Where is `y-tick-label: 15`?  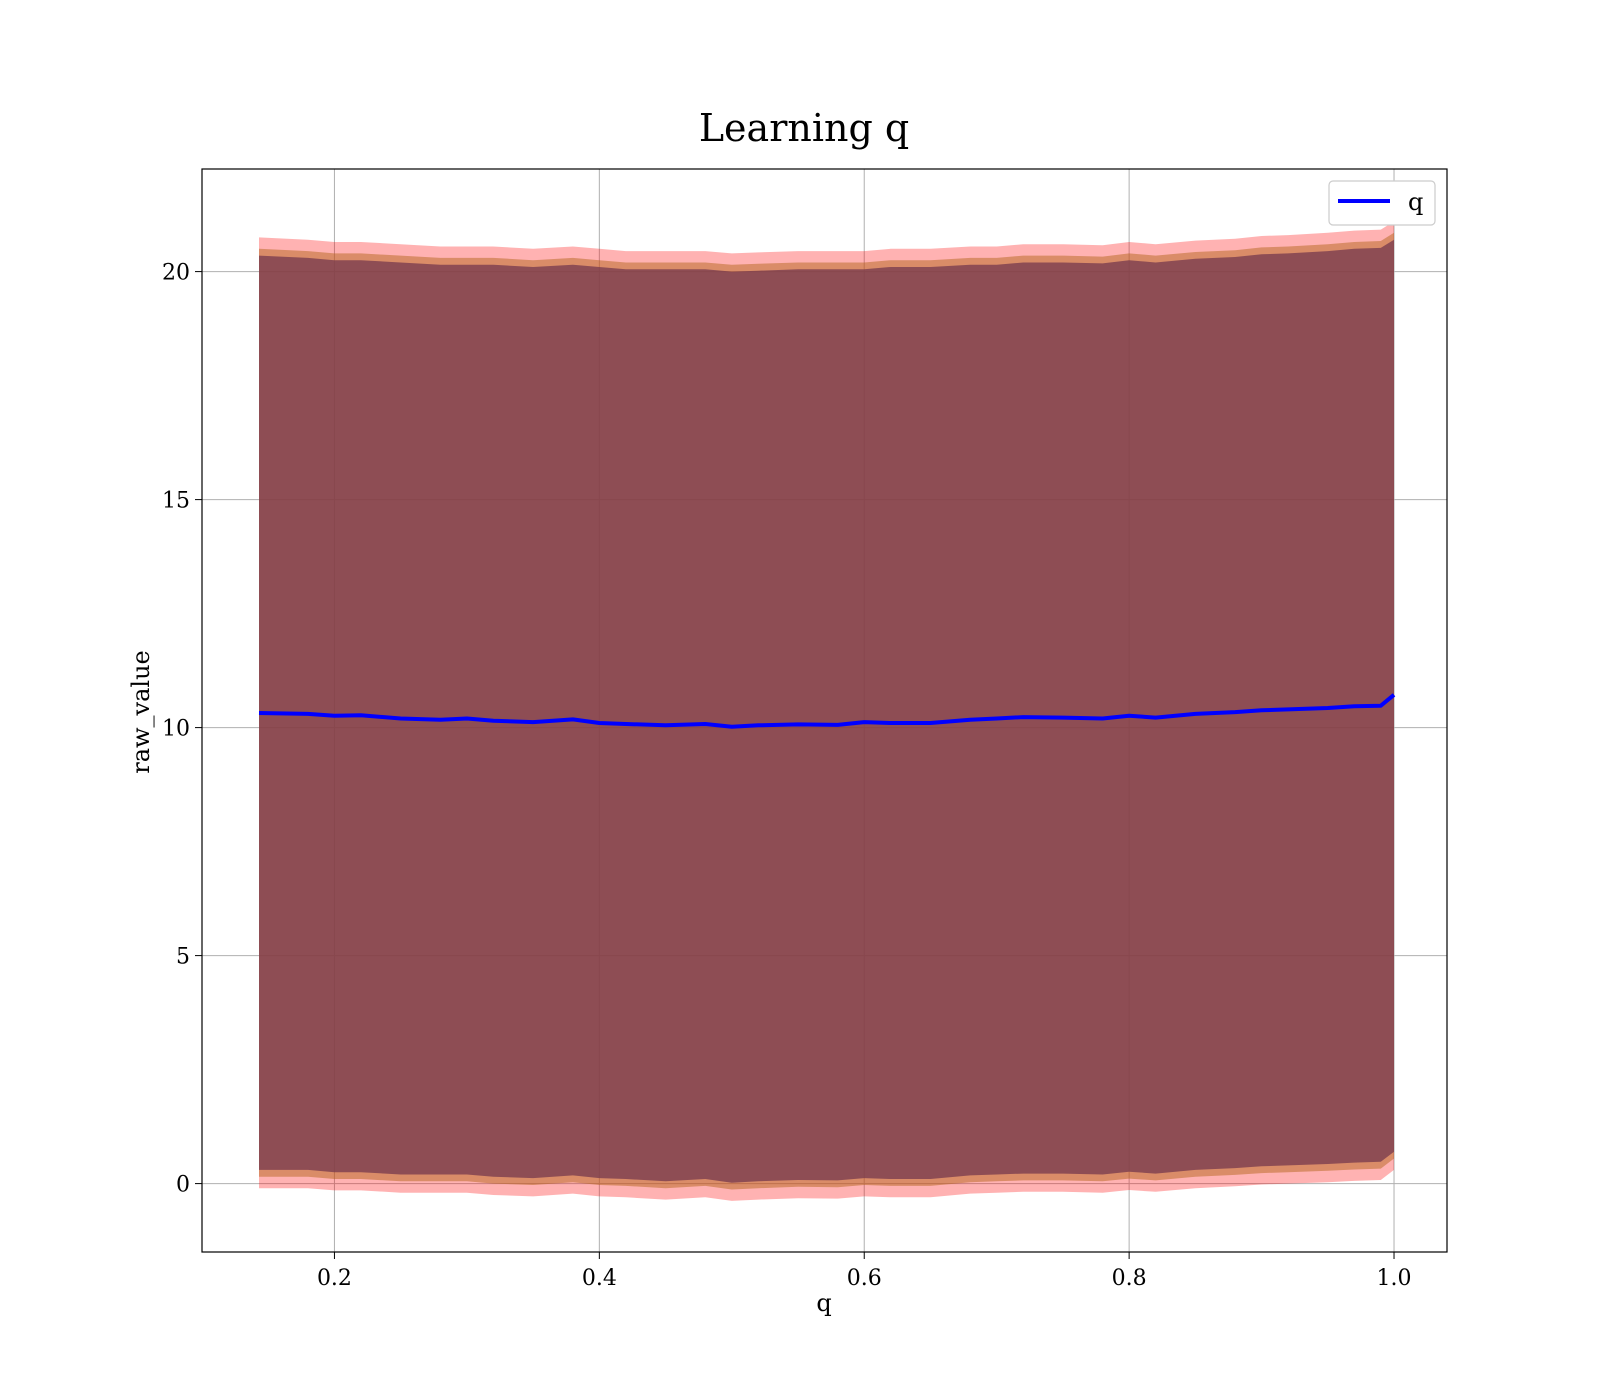 y-tick-label: 15 is located at coordinates (176, 501).